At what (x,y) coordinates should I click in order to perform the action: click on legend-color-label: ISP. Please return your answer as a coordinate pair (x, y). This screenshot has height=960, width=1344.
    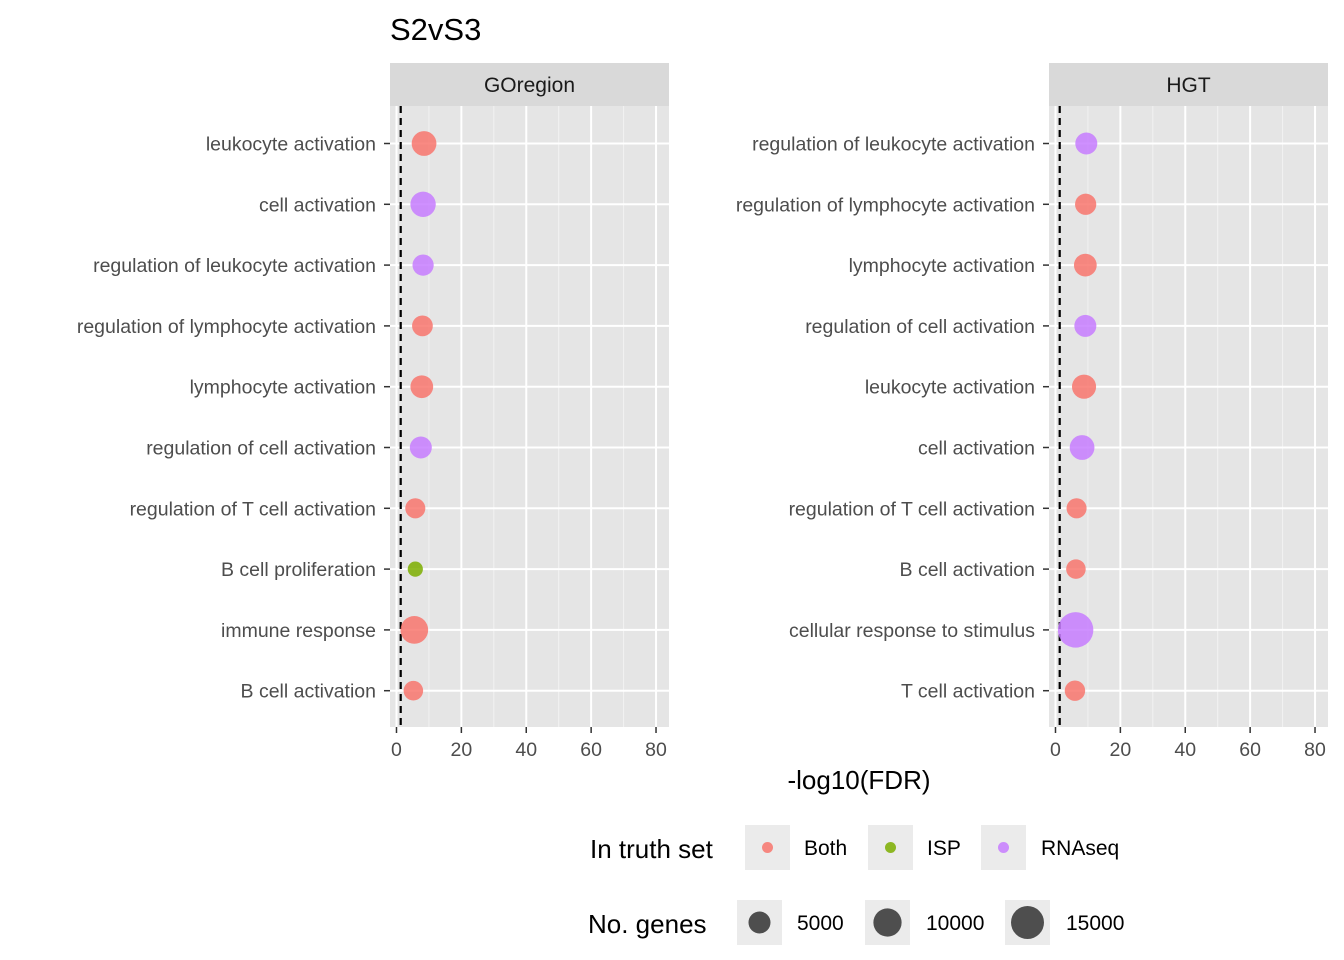
    Looking at the image, I should click on (944, 848).